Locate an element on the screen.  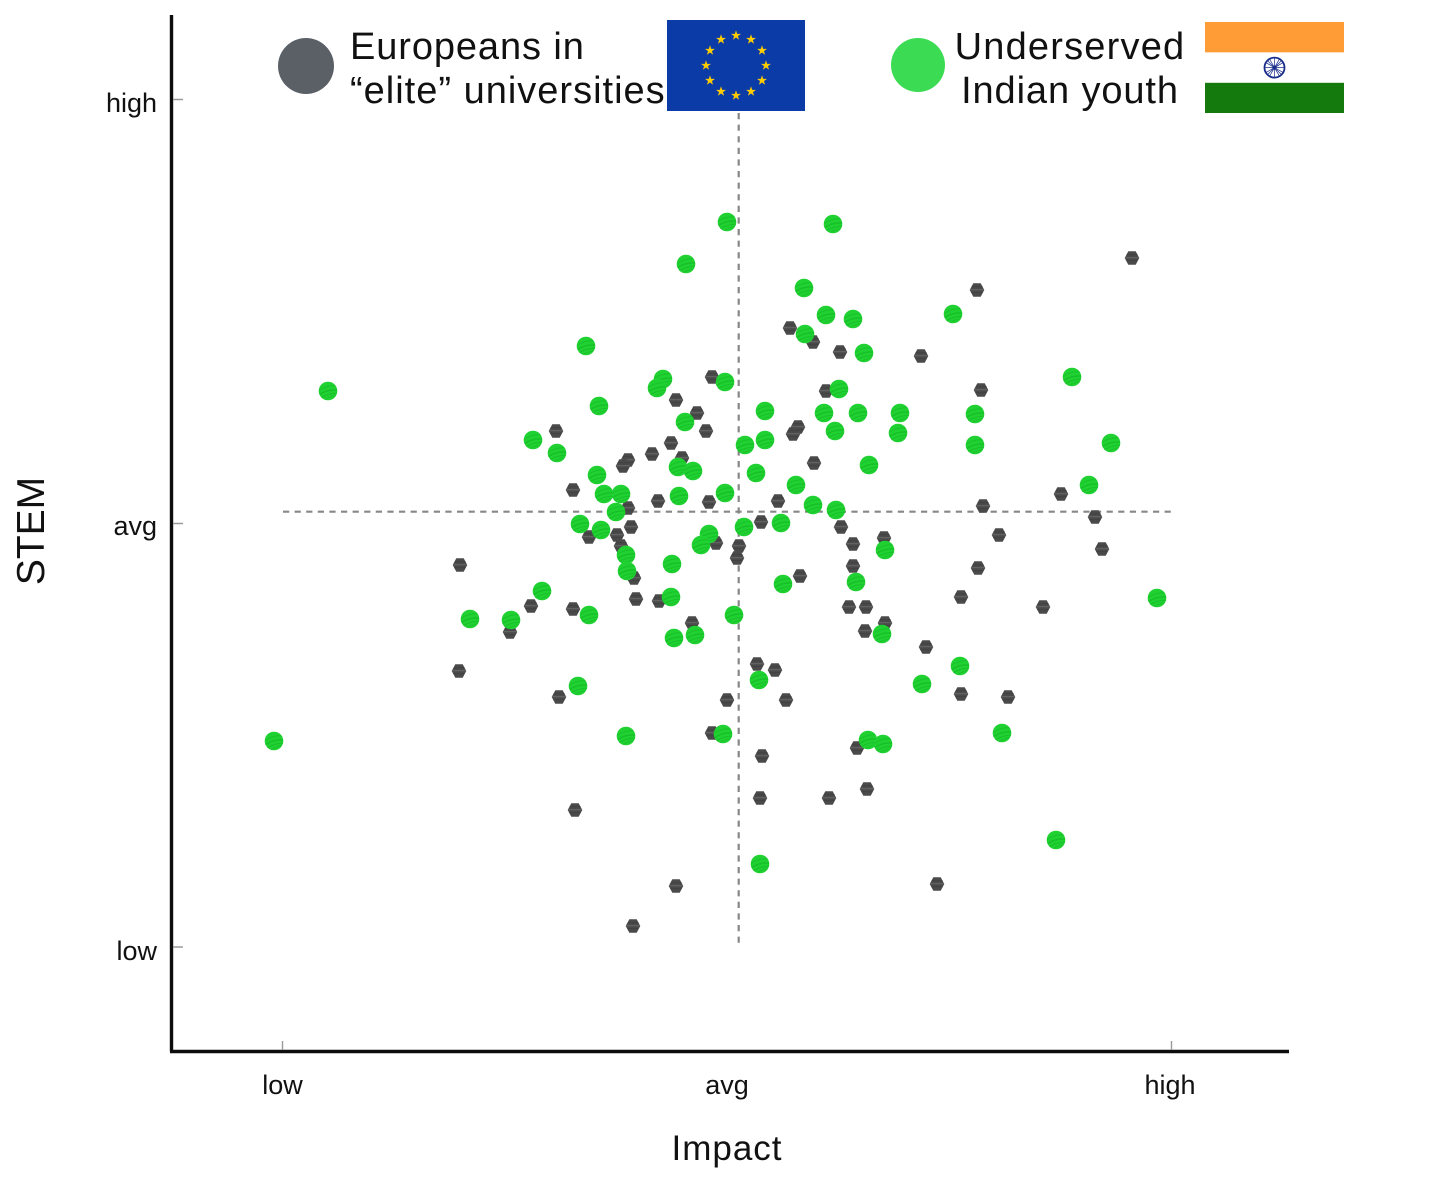
svg-text: Impact is located at coordinates (726, 1148).